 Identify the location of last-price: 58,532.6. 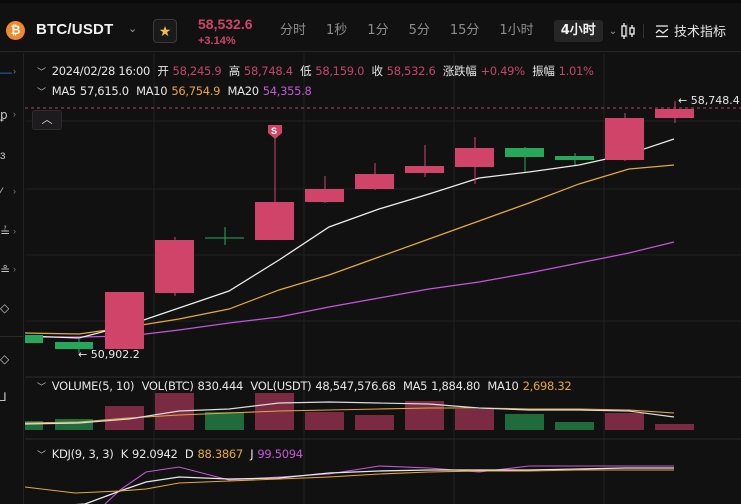
(225, 24).